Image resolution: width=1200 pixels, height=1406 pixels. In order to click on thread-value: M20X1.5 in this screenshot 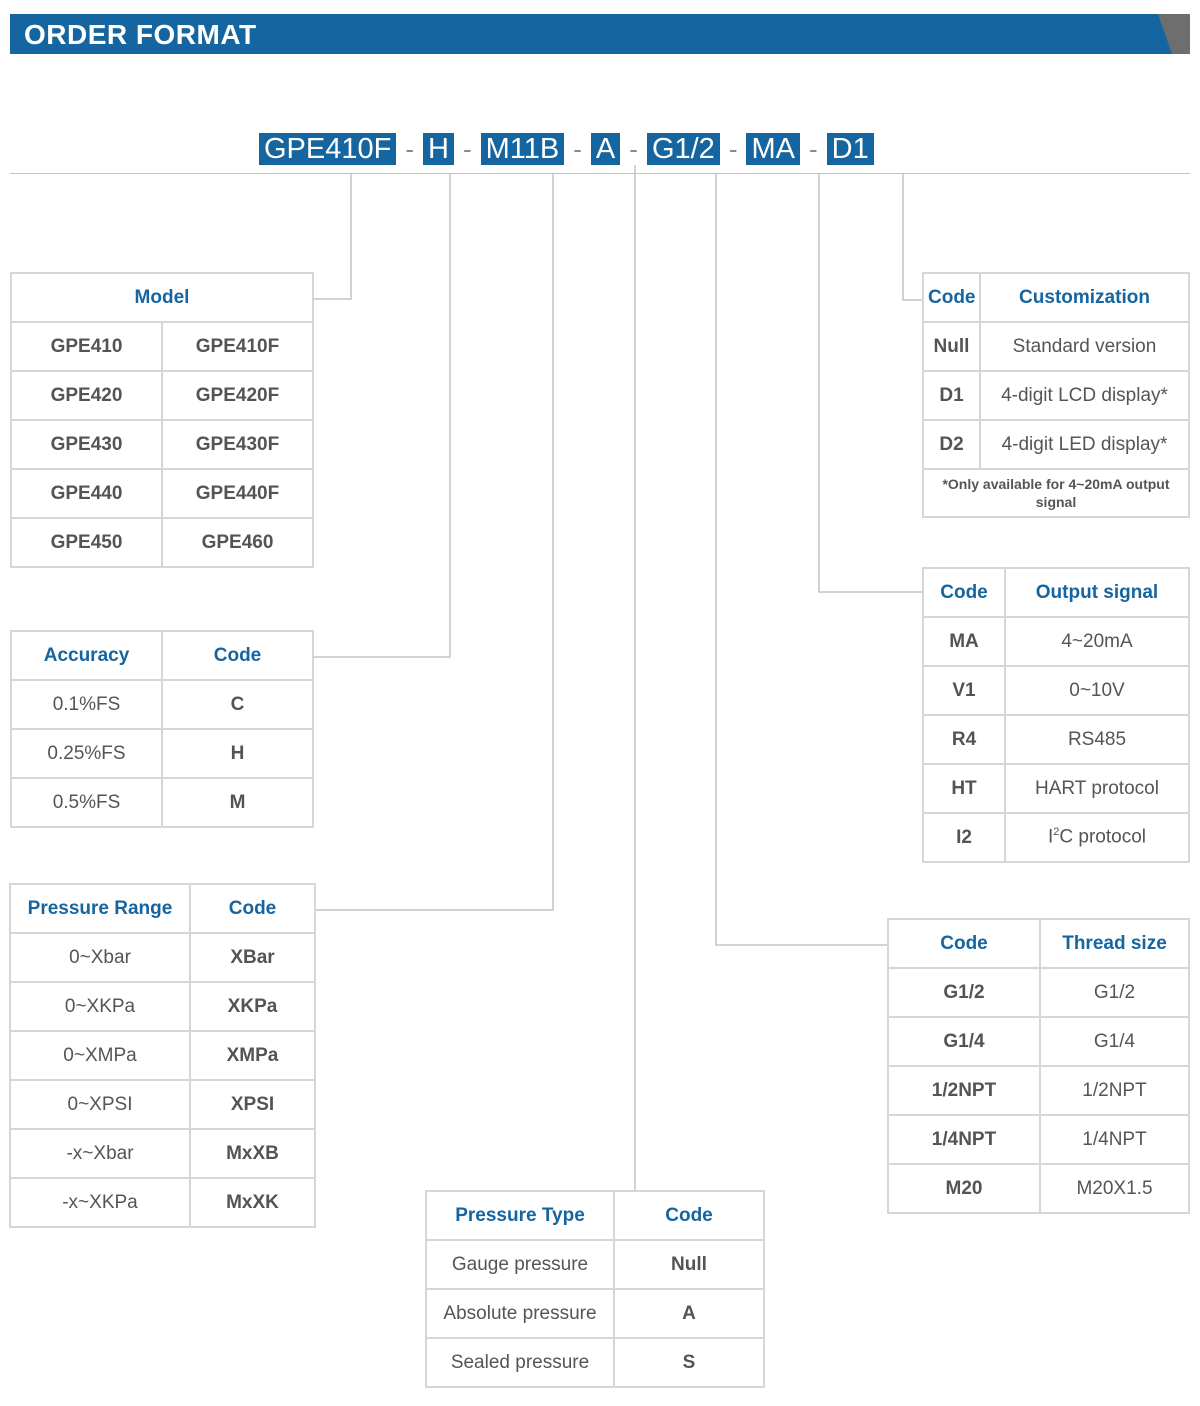, I will do `click(1114, 1188)`.